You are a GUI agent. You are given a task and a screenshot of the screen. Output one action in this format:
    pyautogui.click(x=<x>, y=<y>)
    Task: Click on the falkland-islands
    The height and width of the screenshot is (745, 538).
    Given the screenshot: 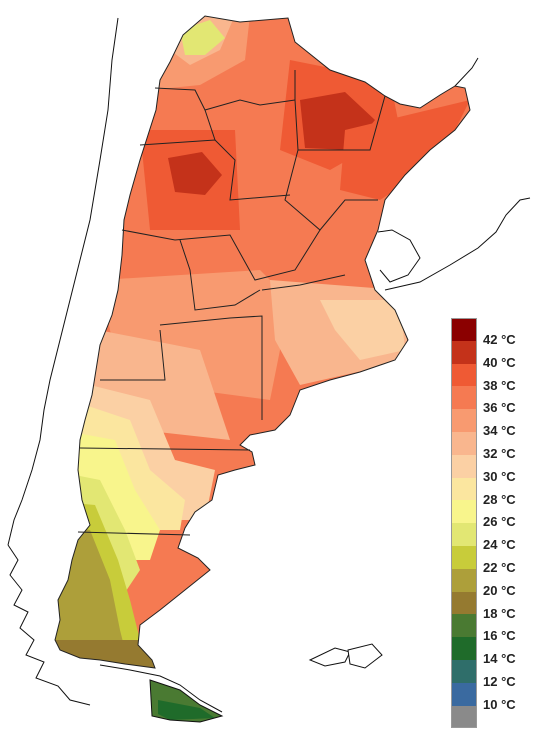 What is the action you would take?
    pyautogui.click(x=345, y=656)
    